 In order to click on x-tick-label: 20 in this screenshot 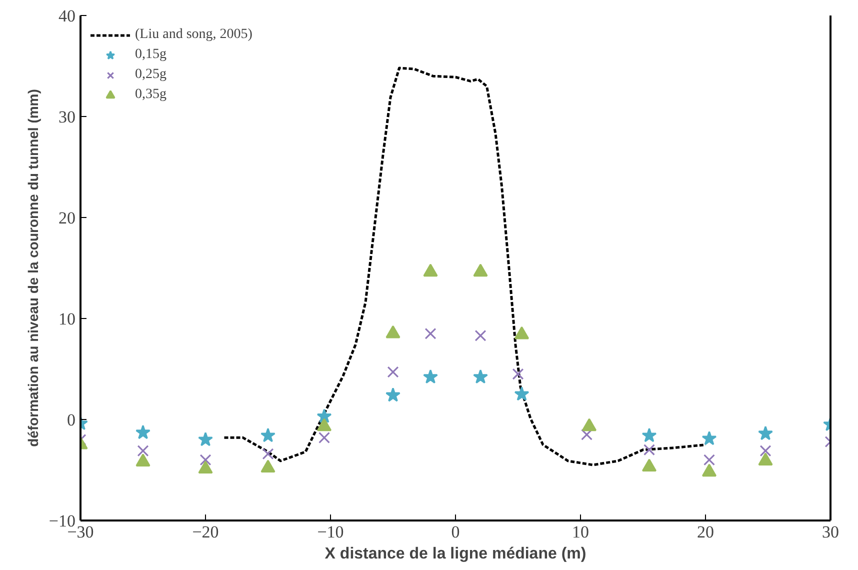, I will do `click(705, 532)`.